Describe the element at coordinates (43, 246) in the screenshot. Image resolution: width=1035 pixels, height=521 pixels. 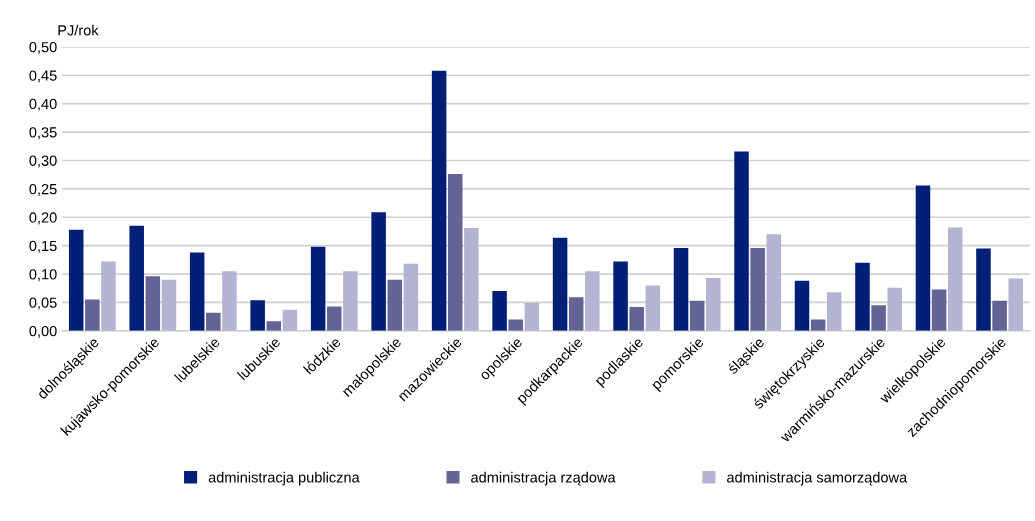
I see `y-tick-label: 0,15` at that location.